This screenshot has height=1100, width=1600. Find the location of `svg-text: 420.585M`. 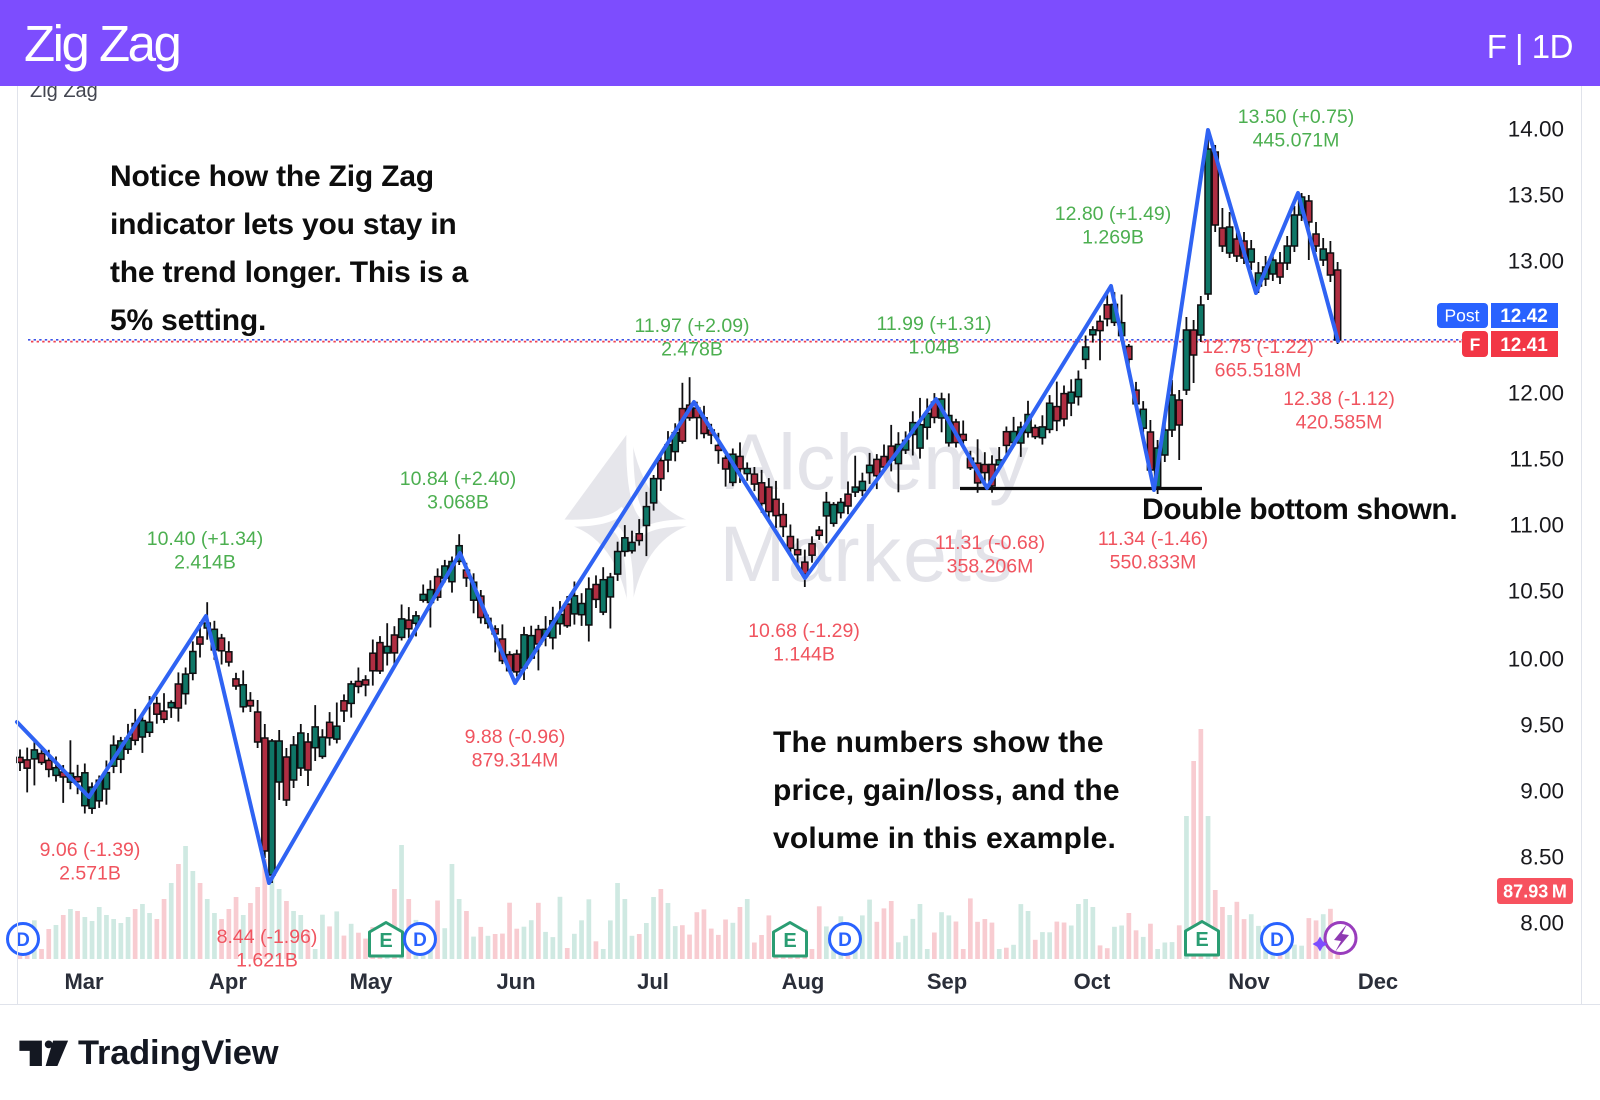

svg-text: 420.585M is located at coordinates (1339, 423).